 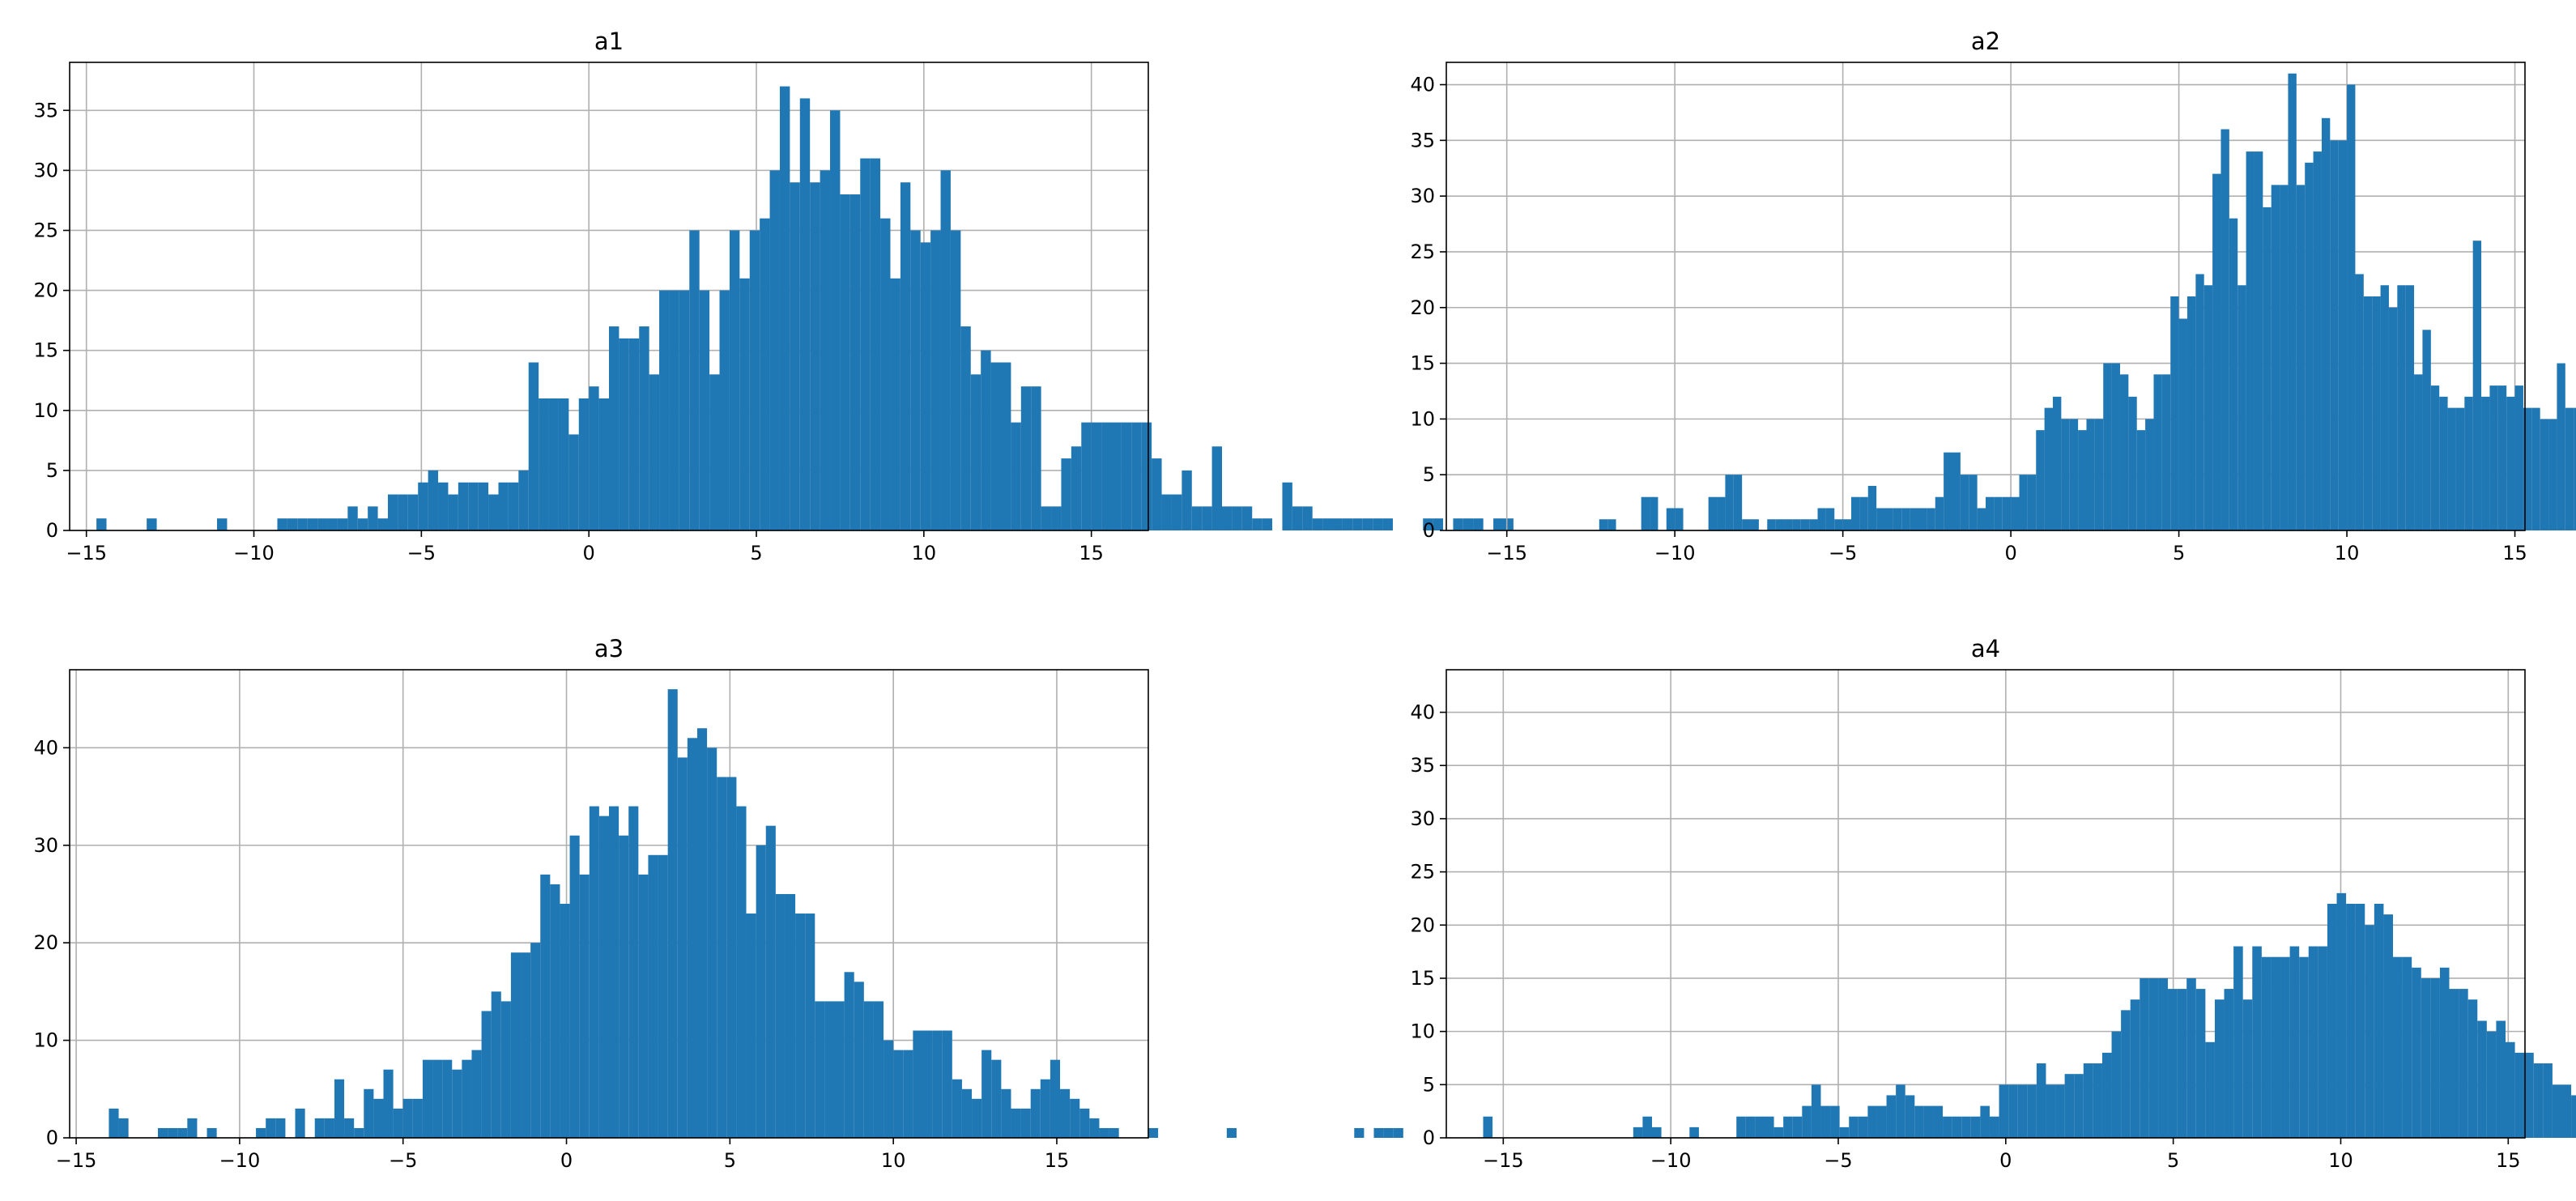 I want to click on y-tick-label: 15, so click(x=1422, y=978).